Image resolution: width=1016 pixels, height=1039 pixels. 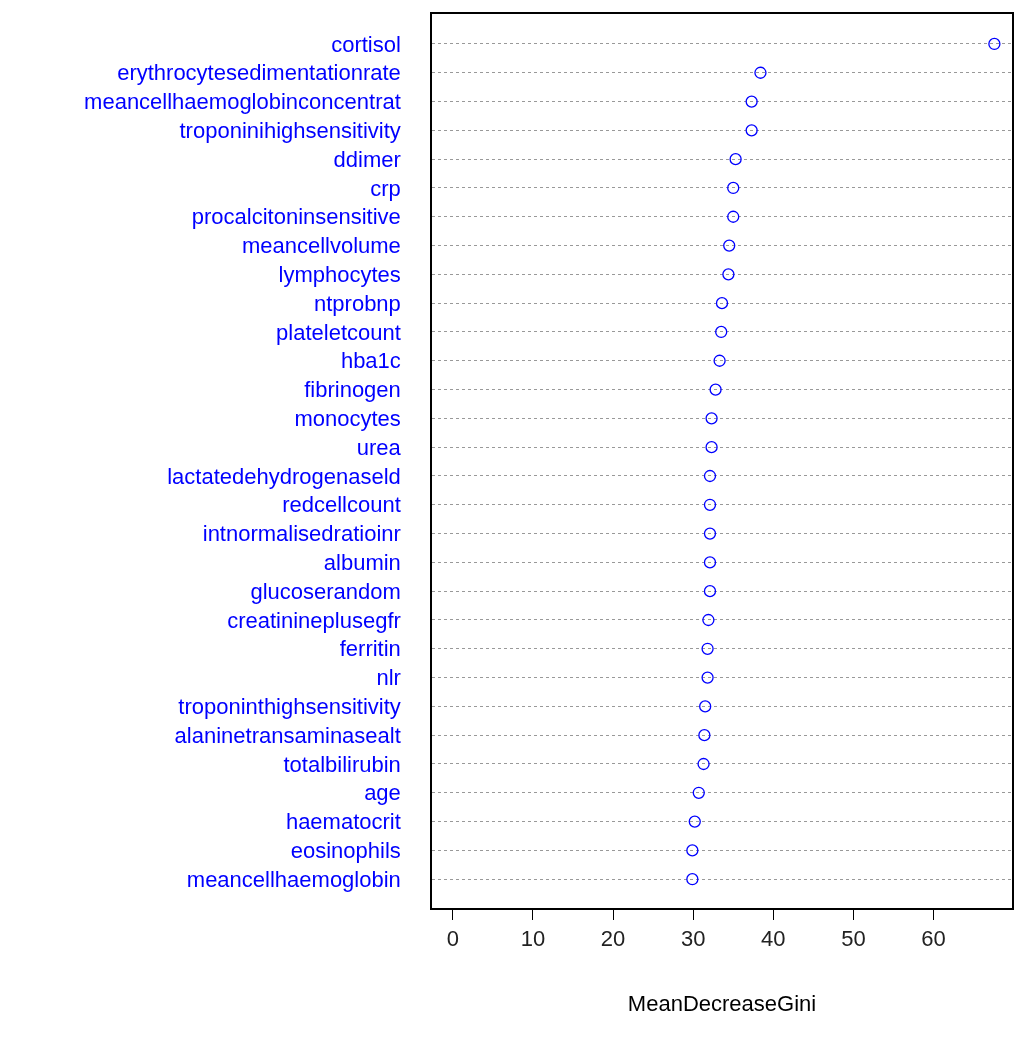 I want to click on y-tick-label: creatinineplusegfr, so click(x=314, y=620).